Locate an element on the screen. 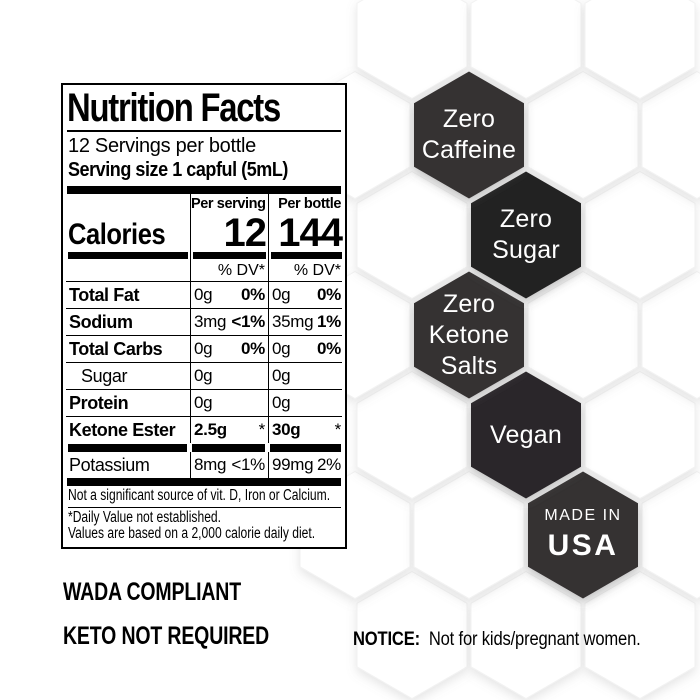 Image resolution: width=700 pixels, height=700 pixels. nutrient-values: 2.5g * is located at coordinates (229, 430).